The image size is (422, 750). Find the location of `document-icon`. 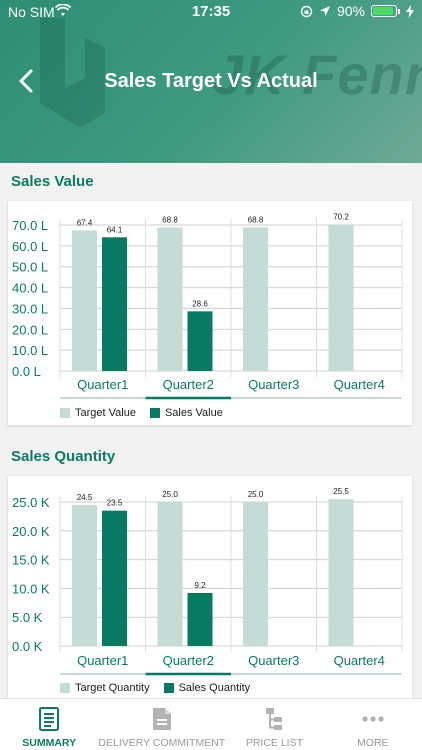

document-icon is located at coordinates (49, 719).